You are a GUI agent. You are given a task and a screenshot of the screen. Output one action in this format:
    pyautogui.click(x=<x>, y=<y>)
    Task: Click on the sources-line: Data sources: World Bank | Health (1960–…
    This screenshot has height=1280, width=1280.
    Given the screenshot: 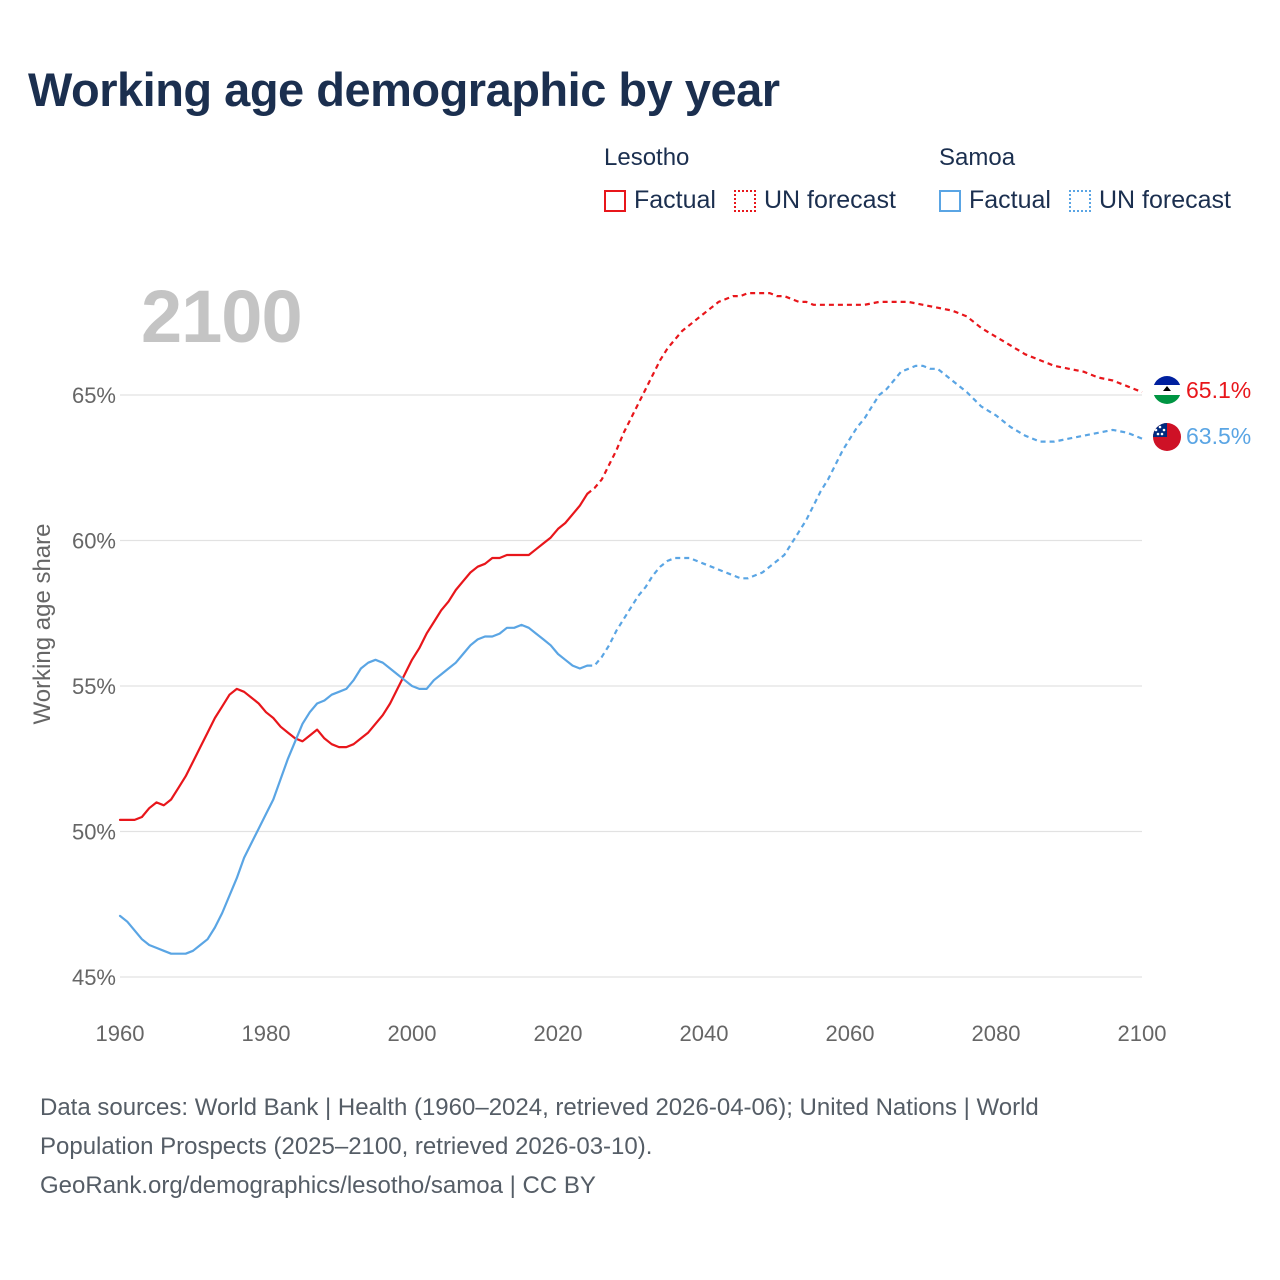 What is the action you would take?
    pyautogui.click(x=539, y=1107)
    